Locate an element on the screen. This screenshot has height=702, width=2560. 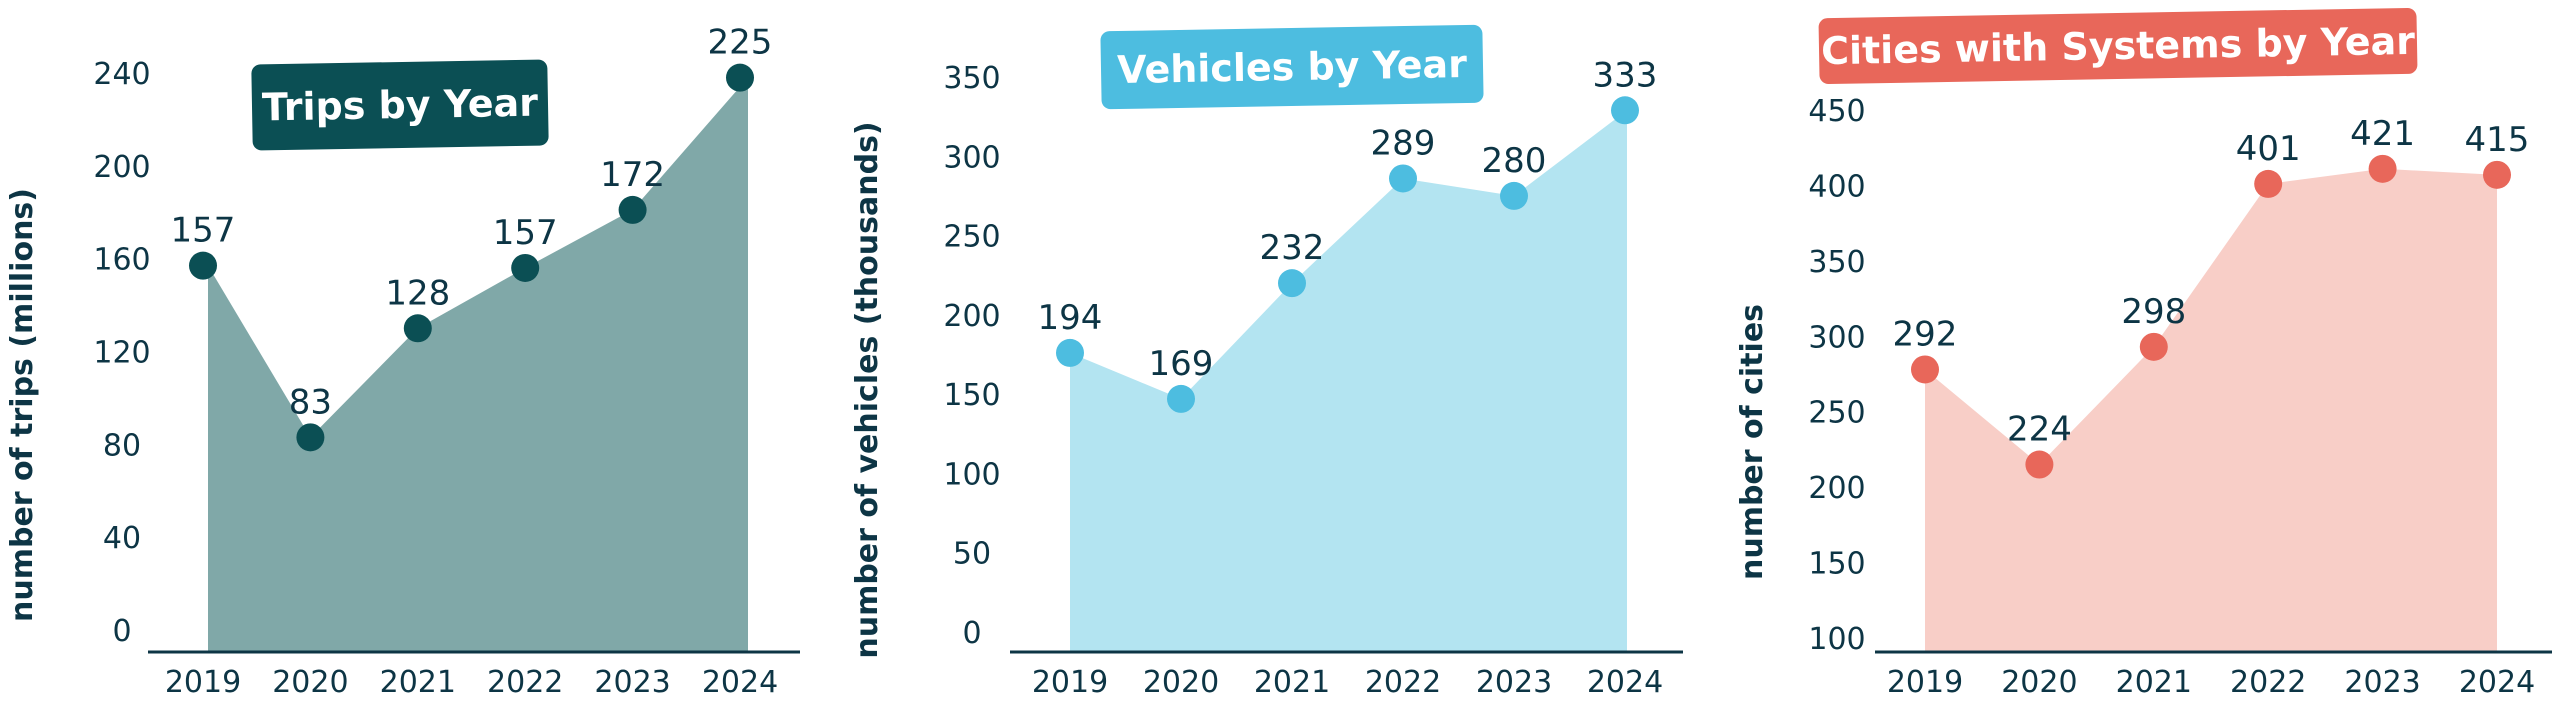
cities-title-badge: Cities with Systems by Year is located at coordinates (2118, 46).